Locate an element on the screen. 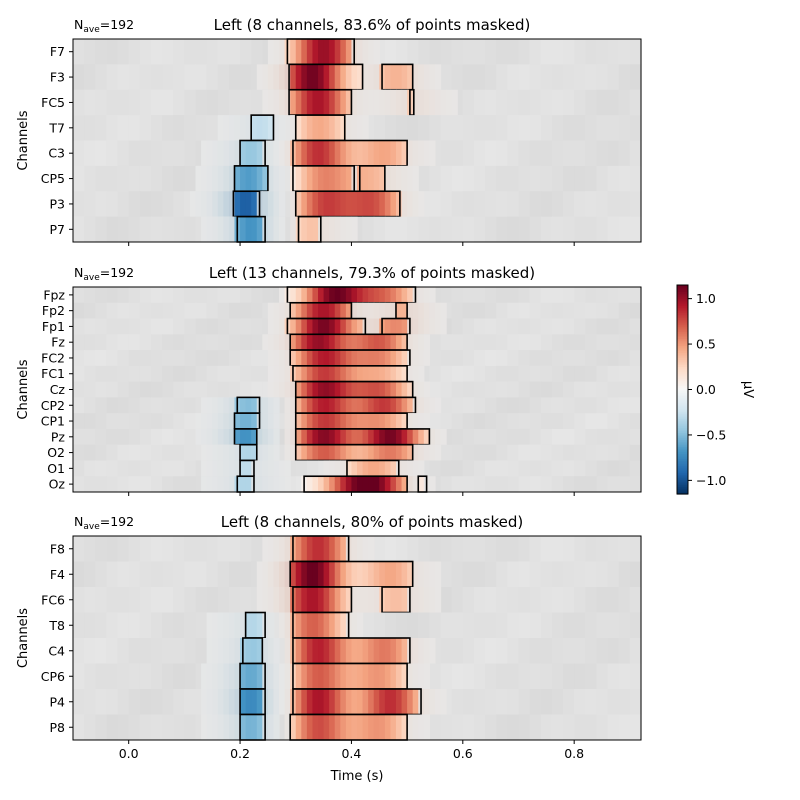 The image size is (800, 800). channel-label-pz: Pz is located at coordinates (58, 436).